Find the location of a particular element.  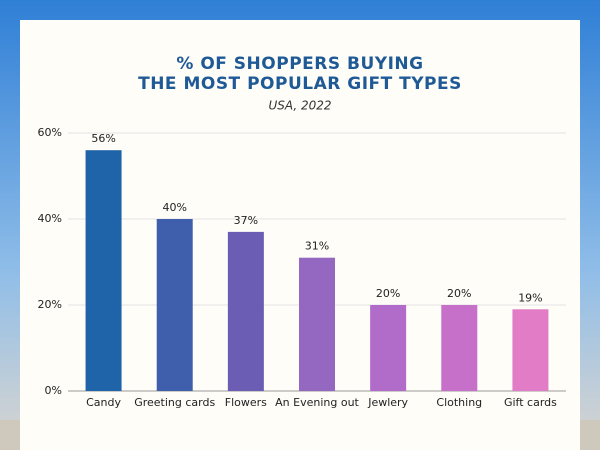

value-label: 37% is located at coordinates (246, 220).